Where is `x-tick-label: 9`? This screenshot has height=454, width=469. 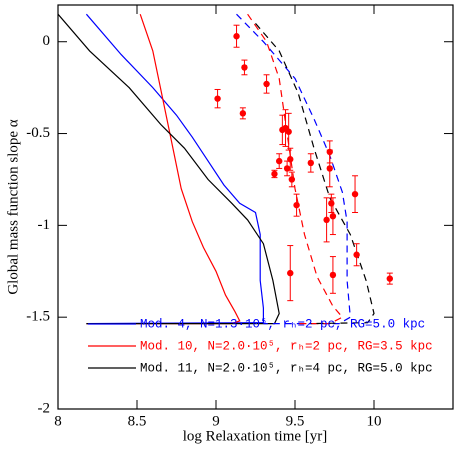 x-tick-label: 9 is located at coordinates (216, 421).